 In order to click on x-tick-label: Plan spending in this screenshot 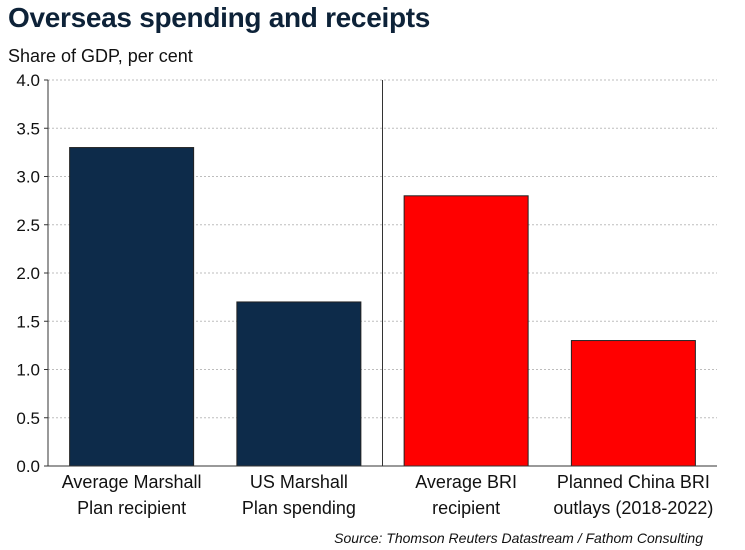, I will do `click(299, 508)`.